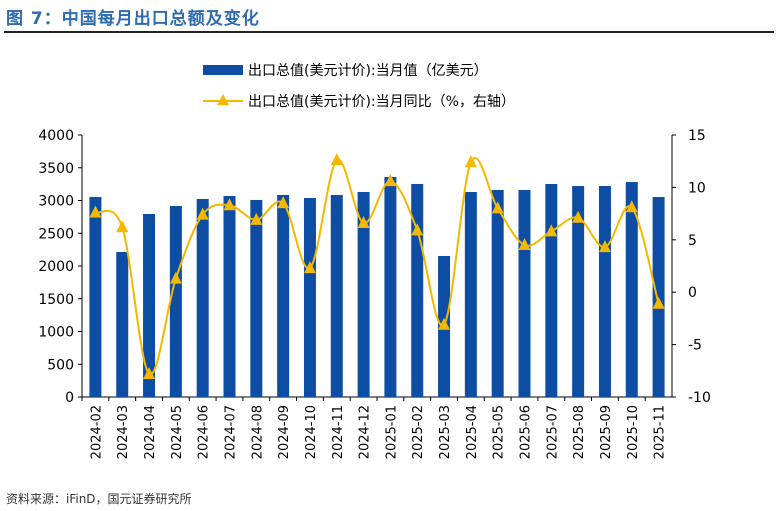 The width and height of the screenshot is (776, 511). I want to click on x-tick-label: 2024-09, so click(284, 432).